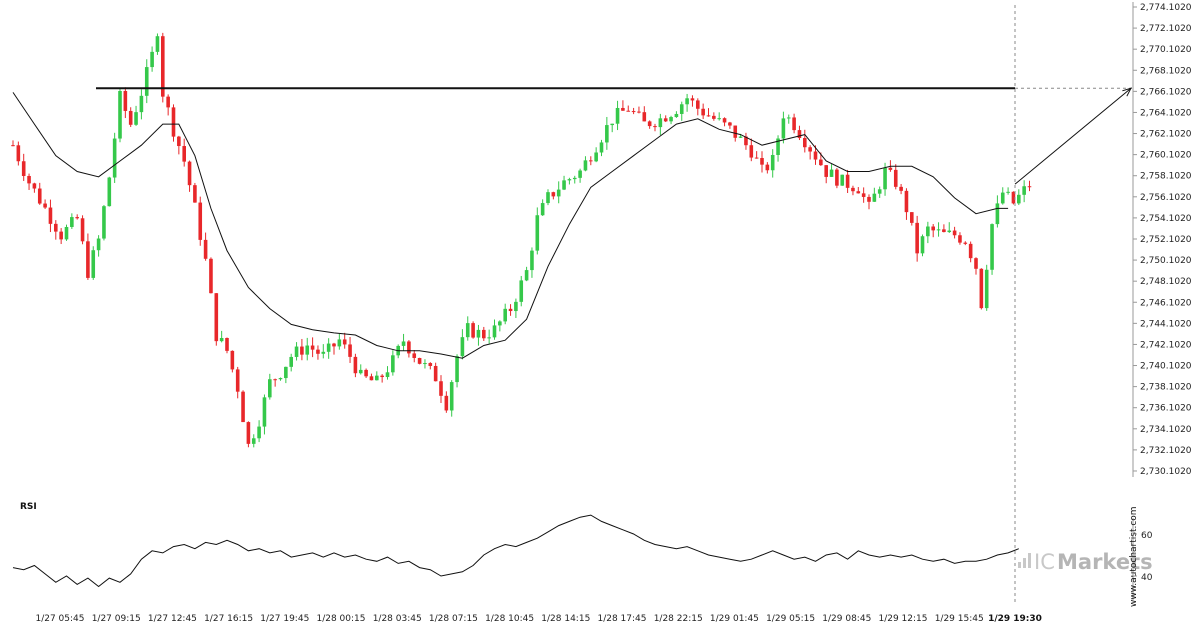 The height and width of the screenshot is (630, 1200). I want to click on x-axis-label: 1/27 16:15, so click(228, 619).